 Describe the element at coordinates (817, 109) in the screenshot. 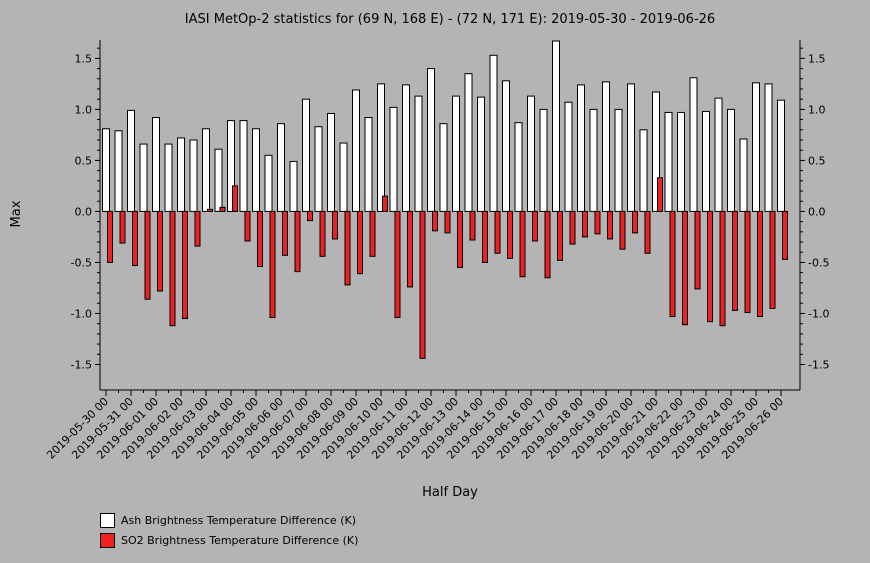

I see `y-tick-label-right: 1.0` at that location.